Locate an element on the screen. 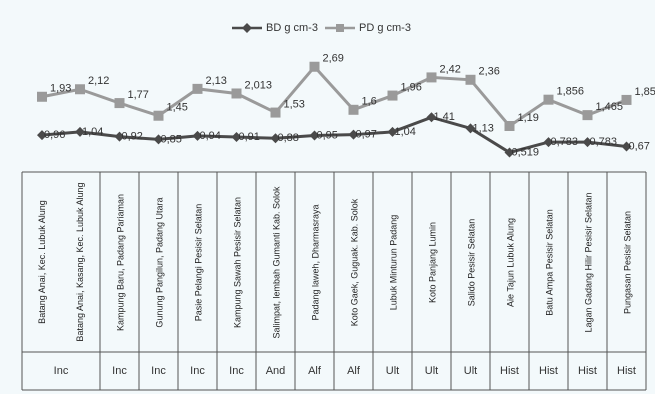 The height and width of the screenshot is (394, 655). data-label: 2,69 is located at coordinates (333, 59).